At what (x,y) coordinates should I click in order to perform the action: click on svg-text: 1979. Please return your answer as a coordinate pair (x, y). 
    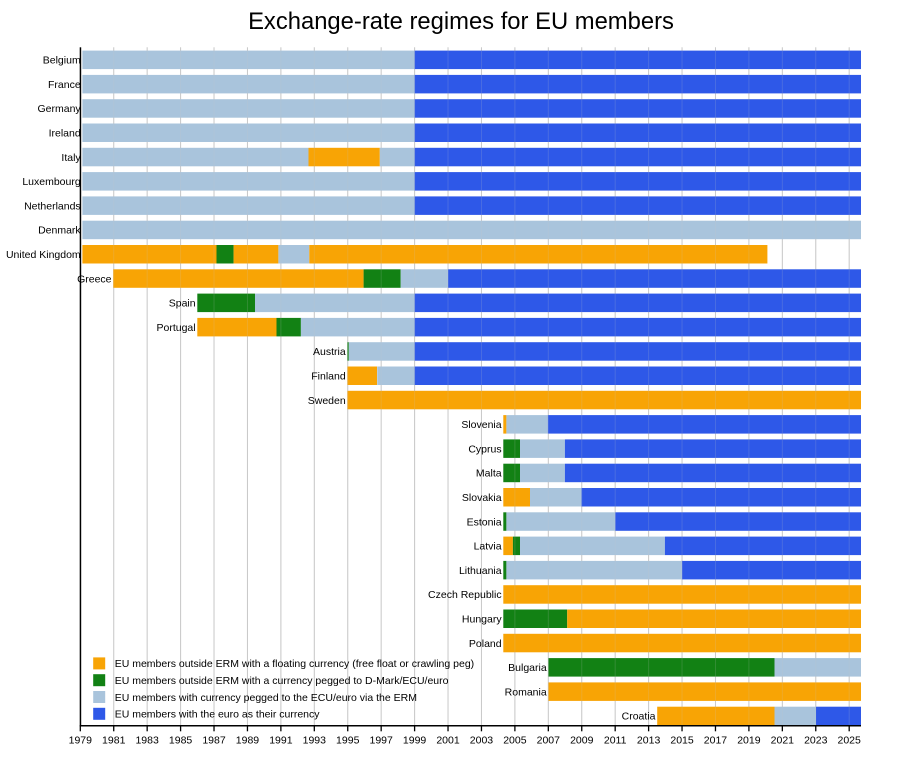
    Looking at the image, I should click on (81, 741).